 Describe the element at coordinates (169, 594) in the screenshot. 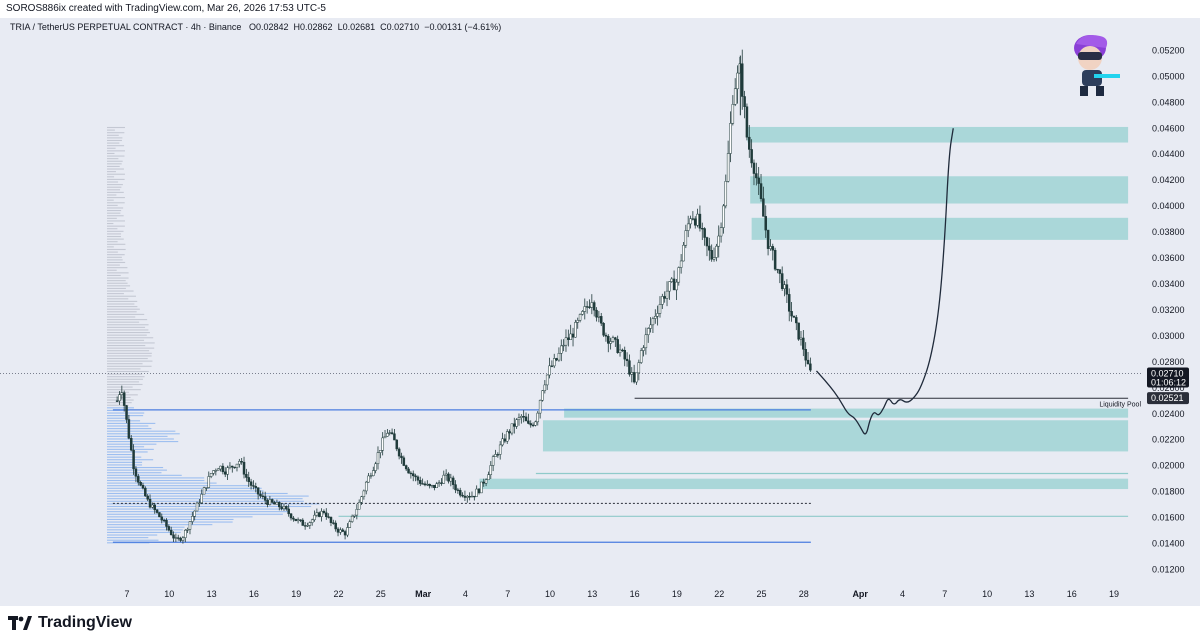

I see `x-tick-label: 10` at that location.